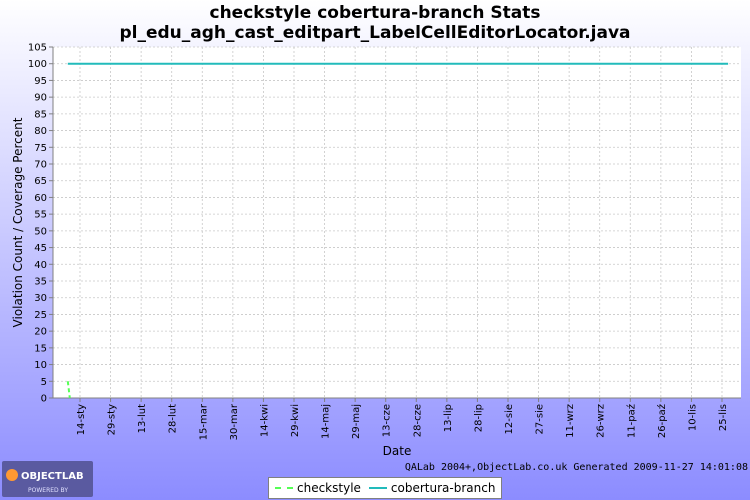  What do you see at coordinates (173, 418) in the screenshot?
I see `x-tick-label: 28-lut` at bounding box center [173, 418].